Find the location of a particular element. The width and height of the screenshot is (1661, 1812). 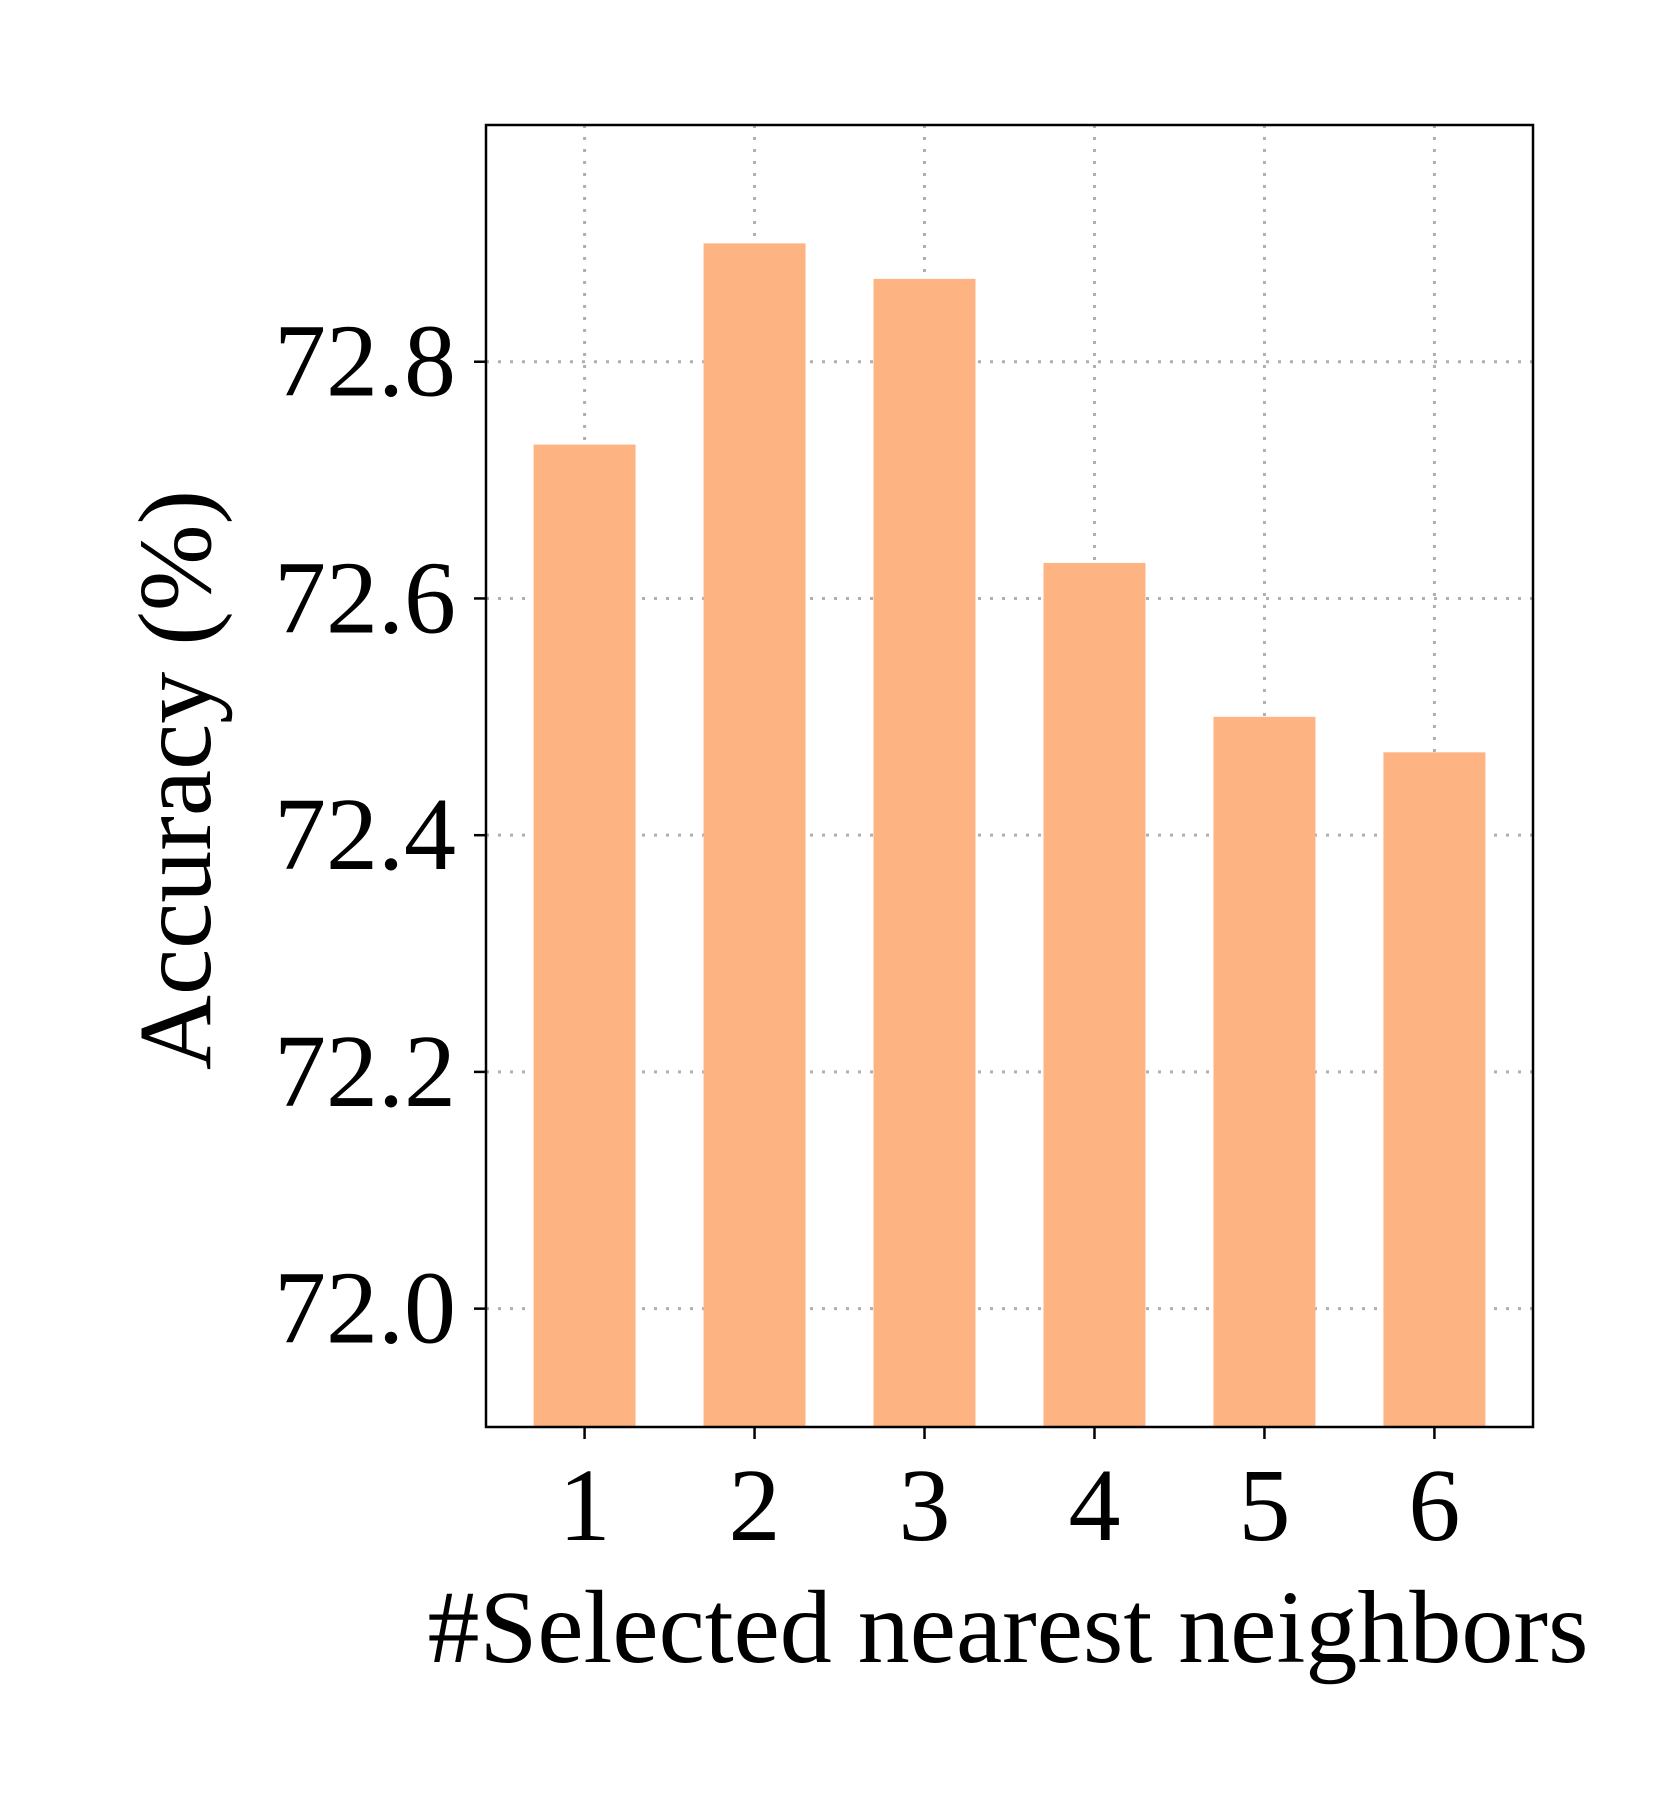

x-tick-label: 5 is located at coordinates (1264, 1505).